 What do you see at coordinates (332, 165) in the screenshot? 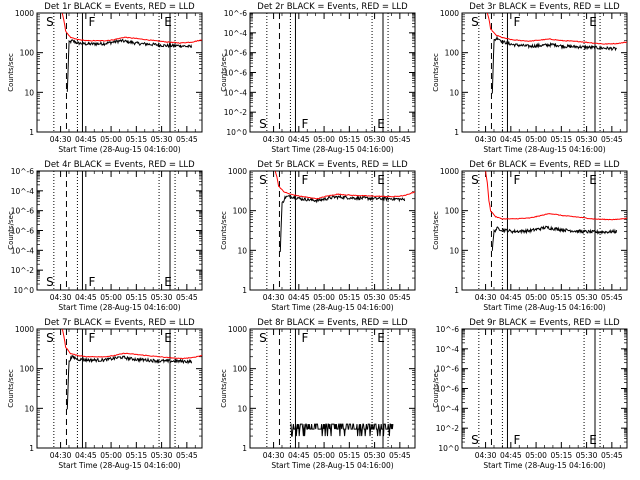
I see `panel-title: Det 5r BLACK = Events, RED = LLD` at bounding box center [332, 165].